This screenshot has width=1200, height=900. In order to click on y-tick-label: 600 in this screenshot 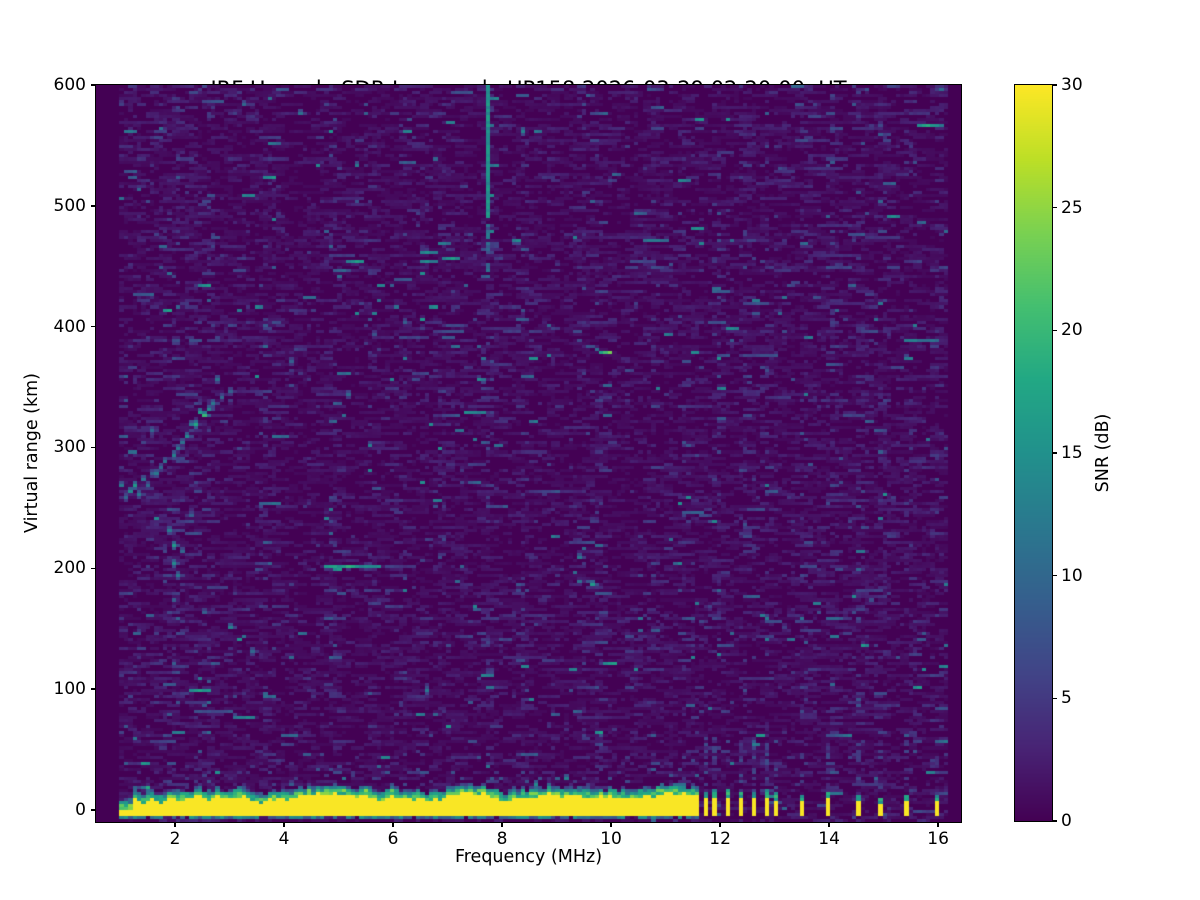, I will do `click(69, 85)`.